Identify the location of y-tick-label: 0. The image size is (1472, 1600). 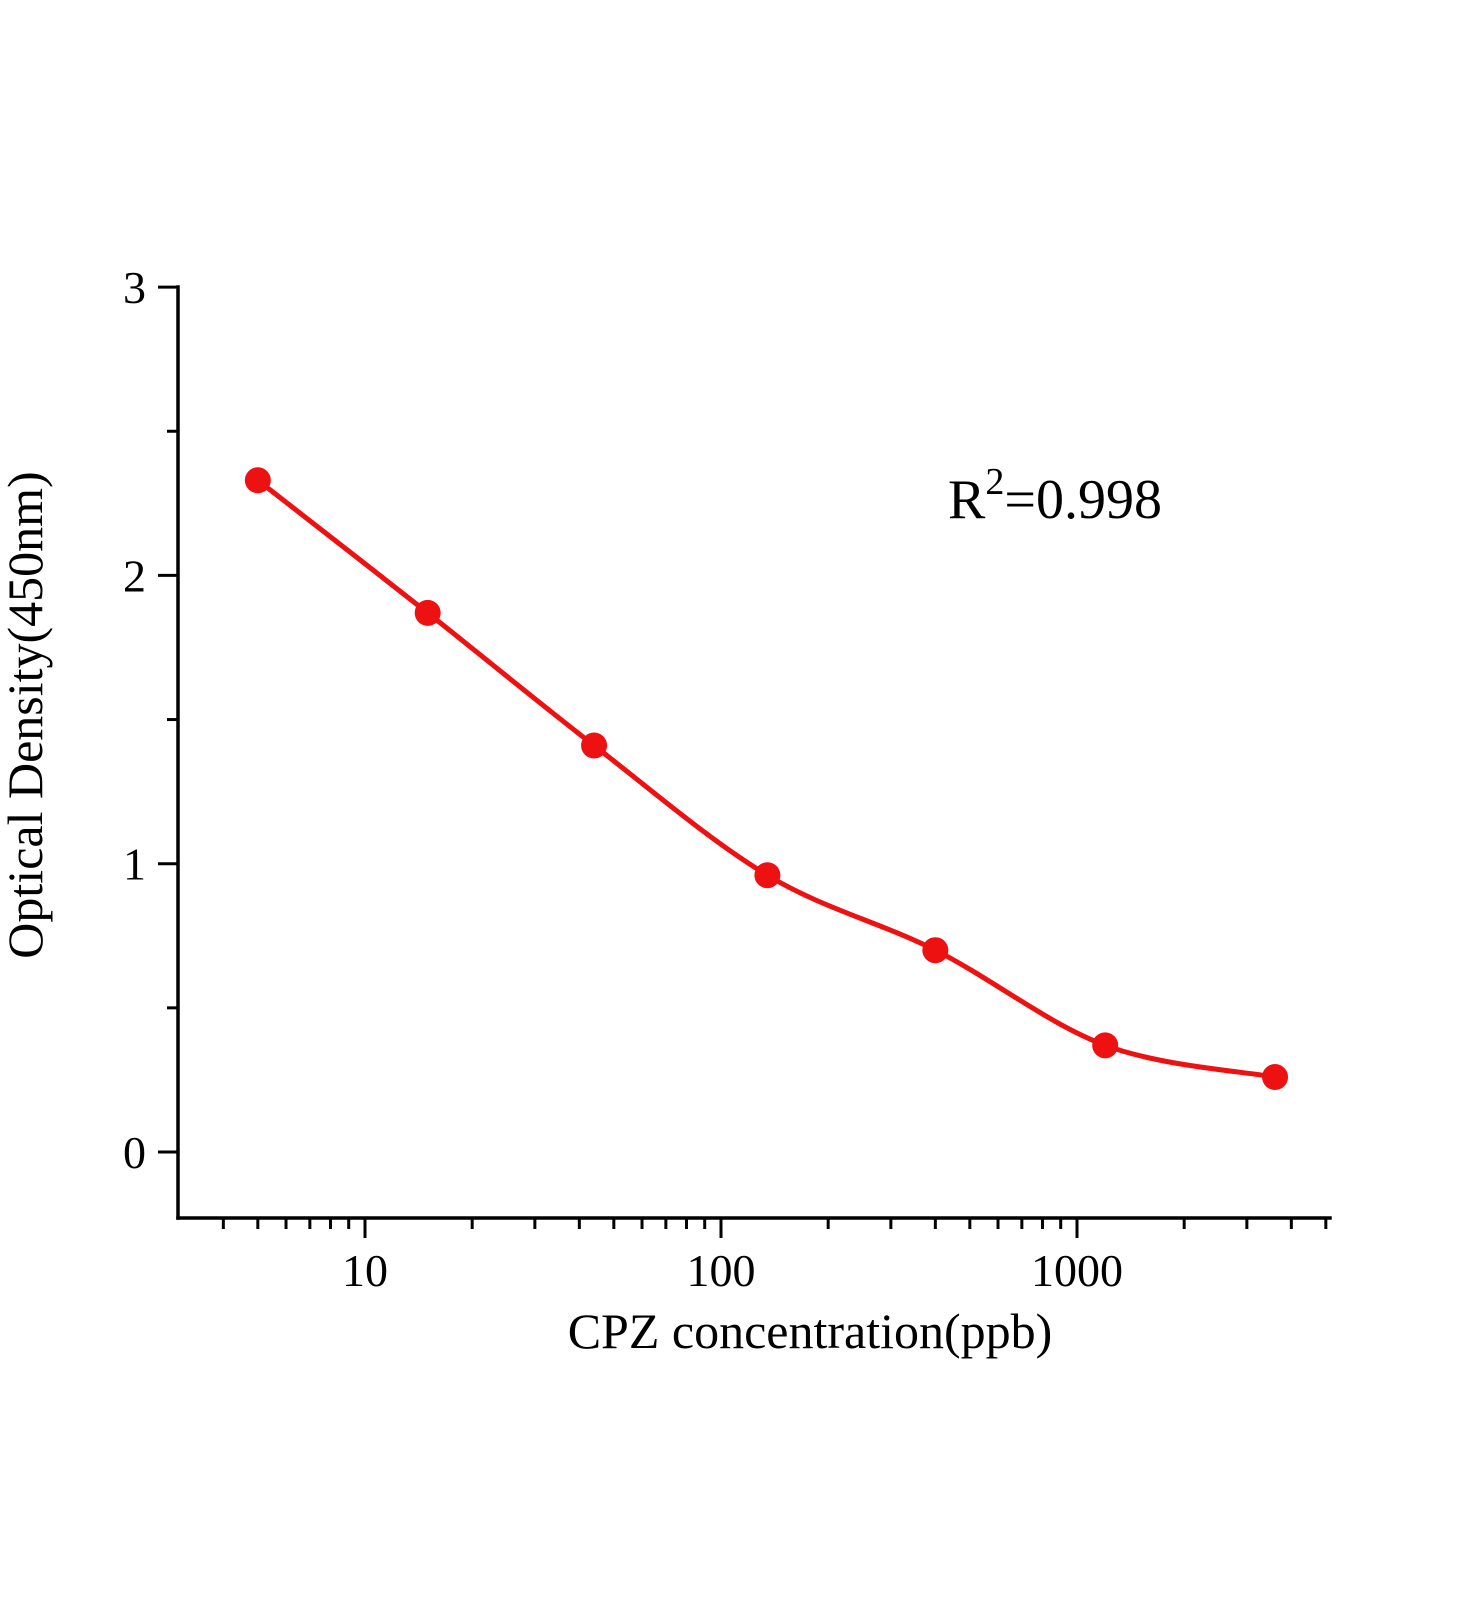
(134, 1152).